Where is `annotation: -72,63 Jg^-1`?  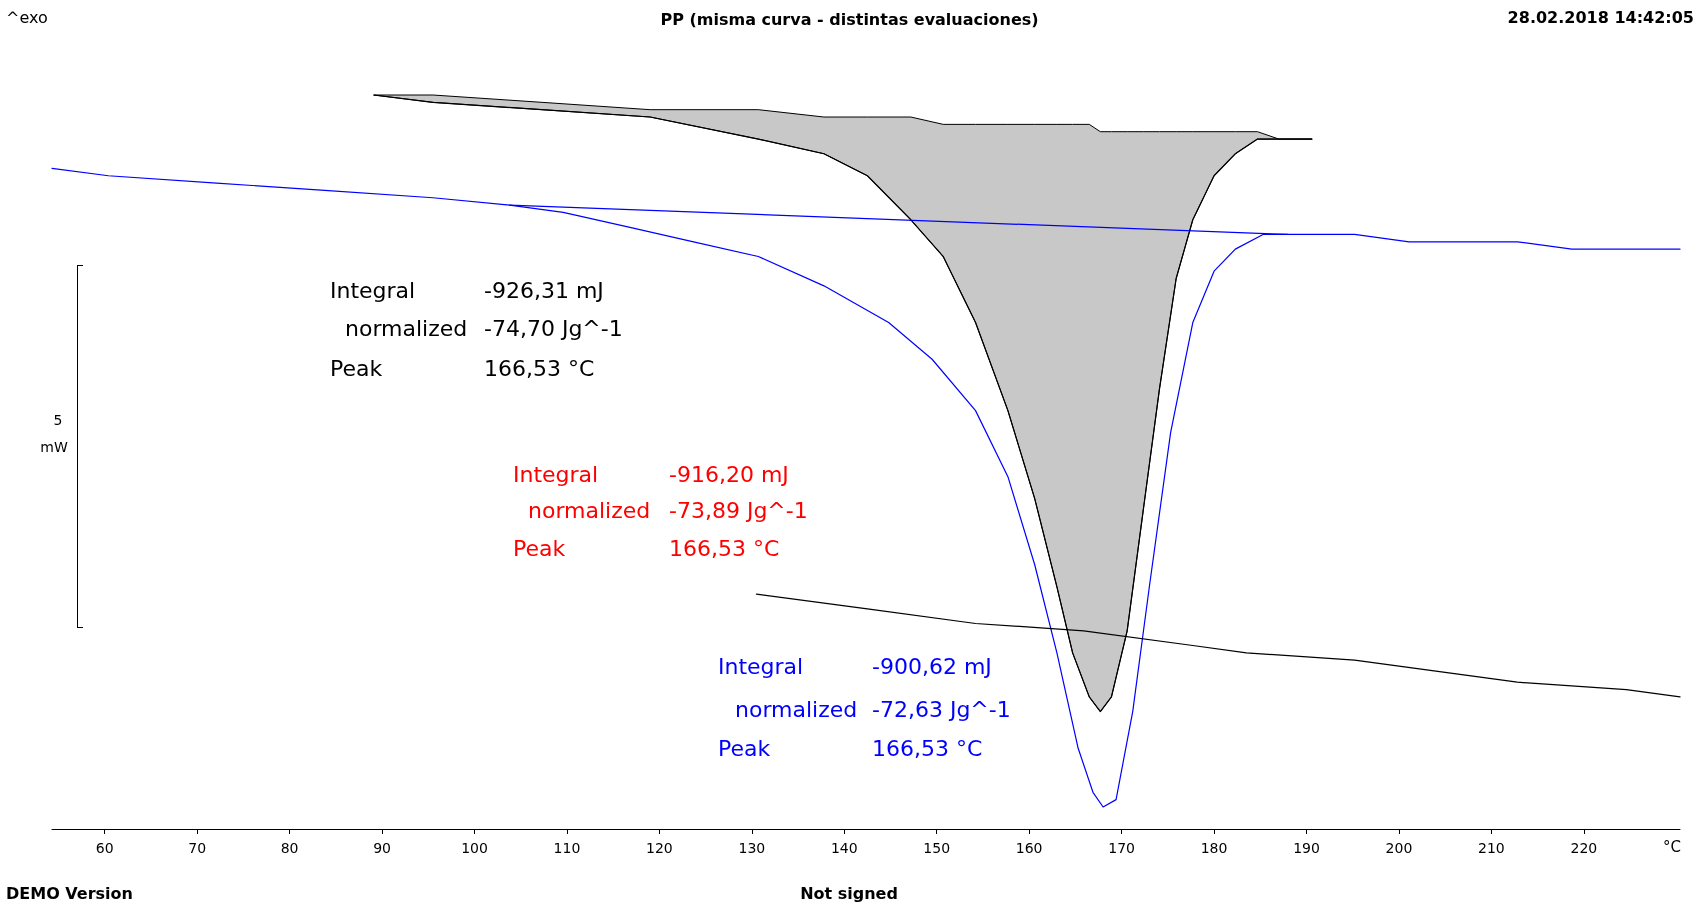
annotation: -72,63 Jg^-1 is located at coordinates (941, 709).